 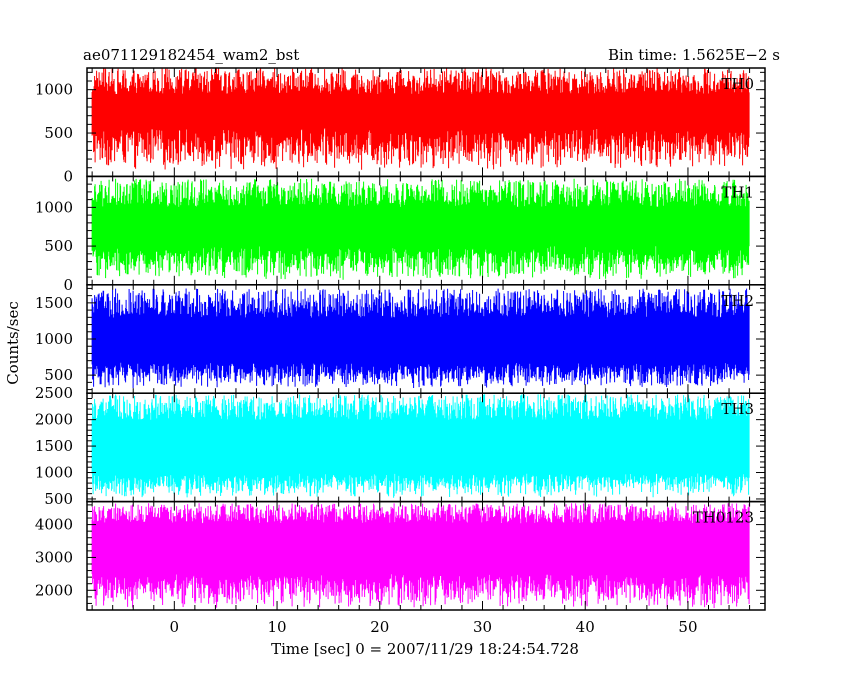 I want to click on x-tick-label: 10, so click(x=276, y=627).